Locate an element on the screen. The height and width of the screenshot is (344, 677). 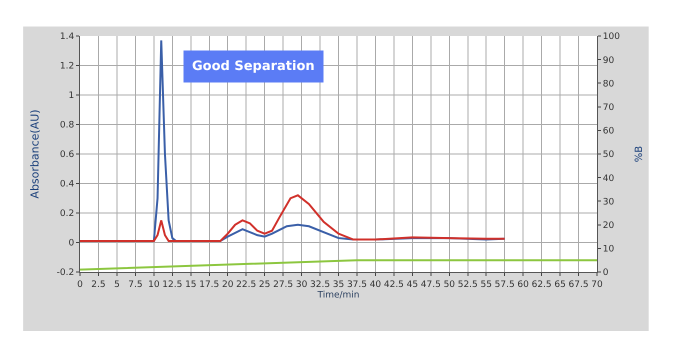
x-tick-label: 12.5 is located at coordinates (172, 285).